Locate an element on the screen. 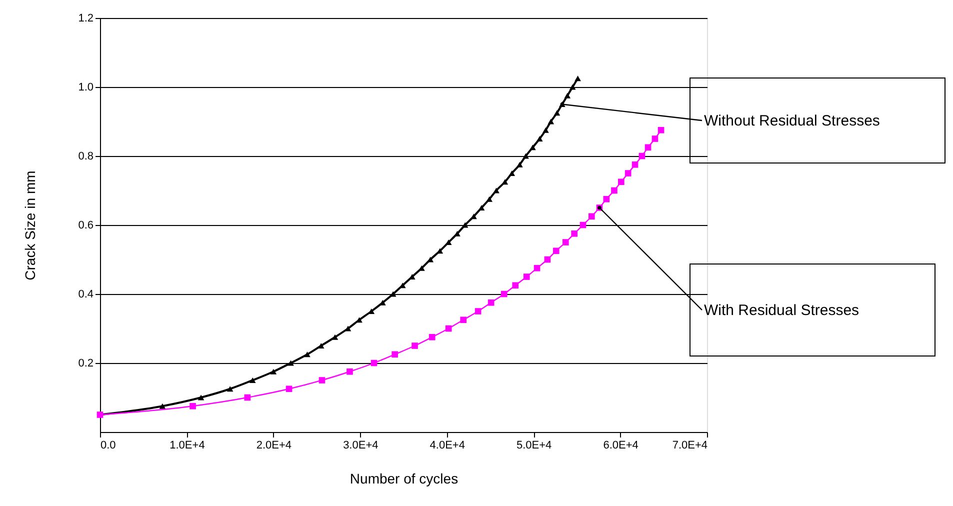 The width and height of the screenshot is (953, 506). y-tick-label: 0.4 is located at coordinates (86, 294).